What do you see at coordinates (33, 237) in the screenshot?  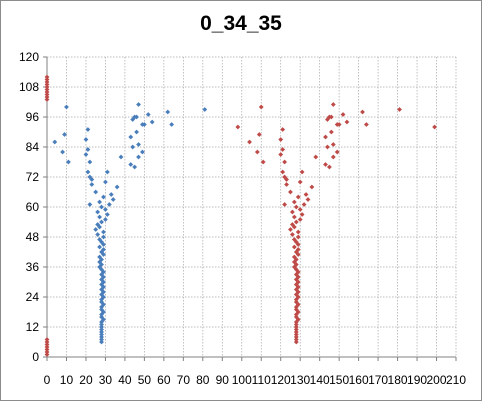 I see `y-tick-label: 48` at bounding box center [33, 237].